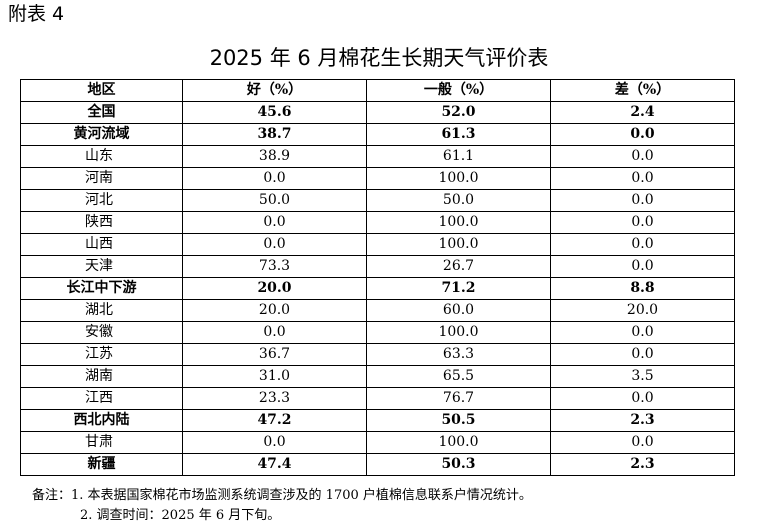 The height and width of the screenshot is (526, 758). Describe the element at coordinates (642, 310) in the screenshot. I see `cell-poor: 20.0` at that location.